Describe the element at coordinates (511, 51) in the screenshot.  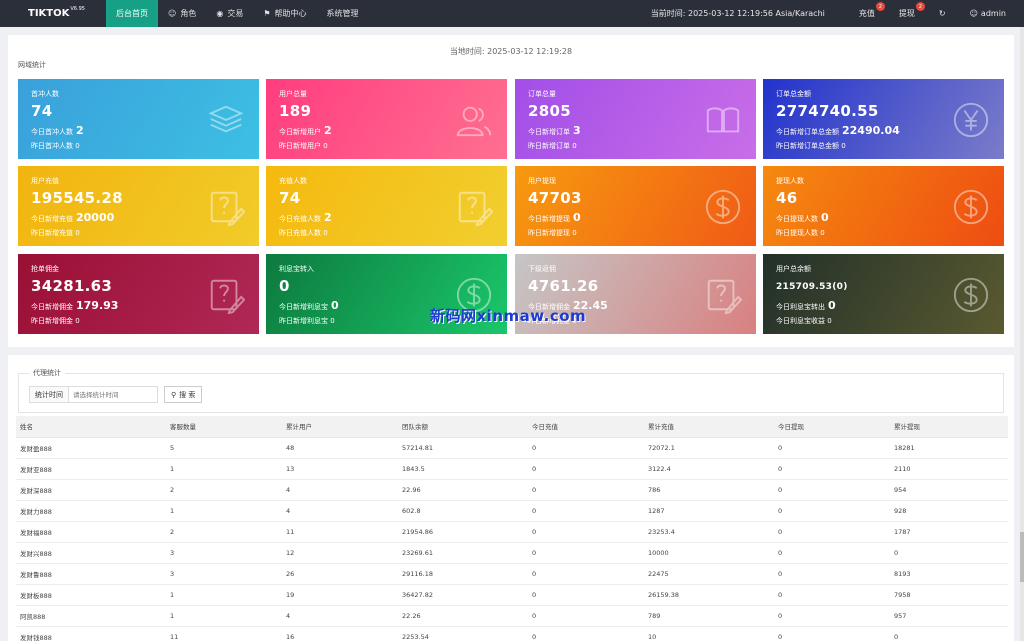
I see `local-time: 当地时间: 2025-03-12 12:19:28` at that location.